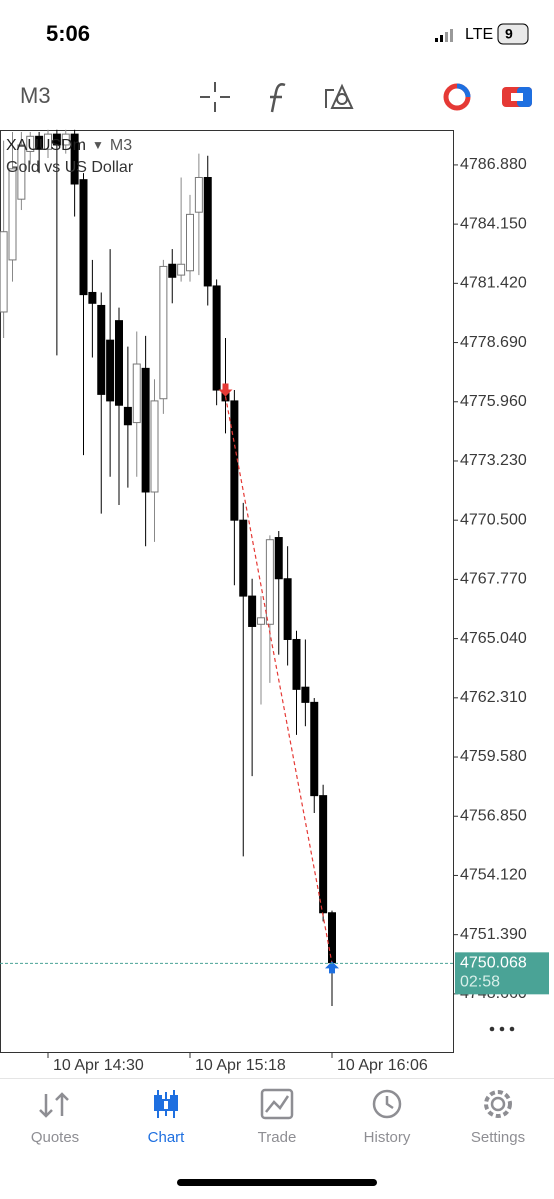 The image size is (554, 1199). I want to click on y-tick-label: 4786.880, so click(493, 164).